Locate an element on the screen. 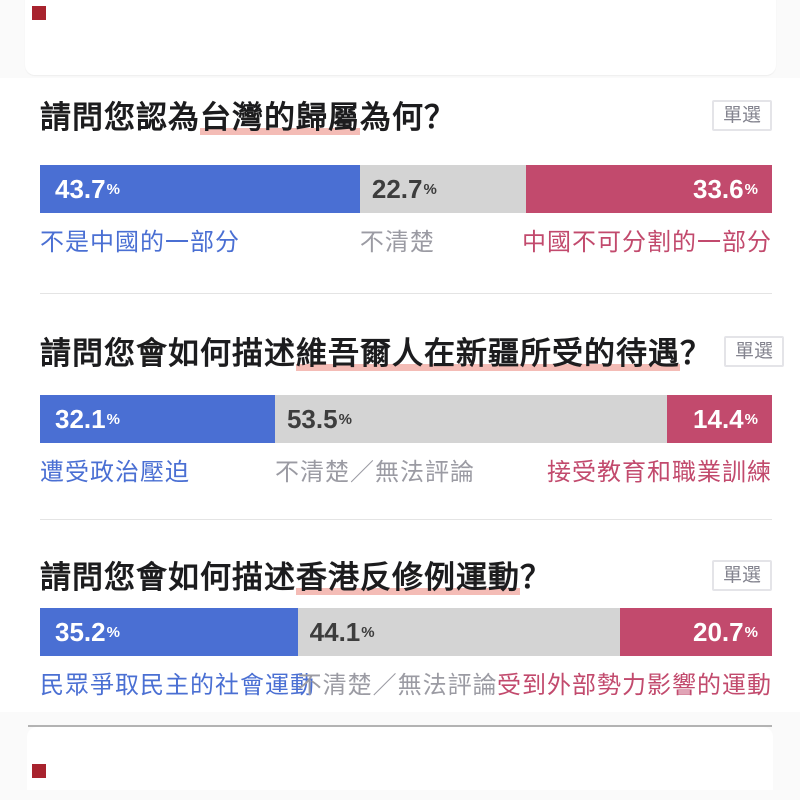  answer-label-right: 中國不可分割的一部分 is located at coordinates (647, 242).